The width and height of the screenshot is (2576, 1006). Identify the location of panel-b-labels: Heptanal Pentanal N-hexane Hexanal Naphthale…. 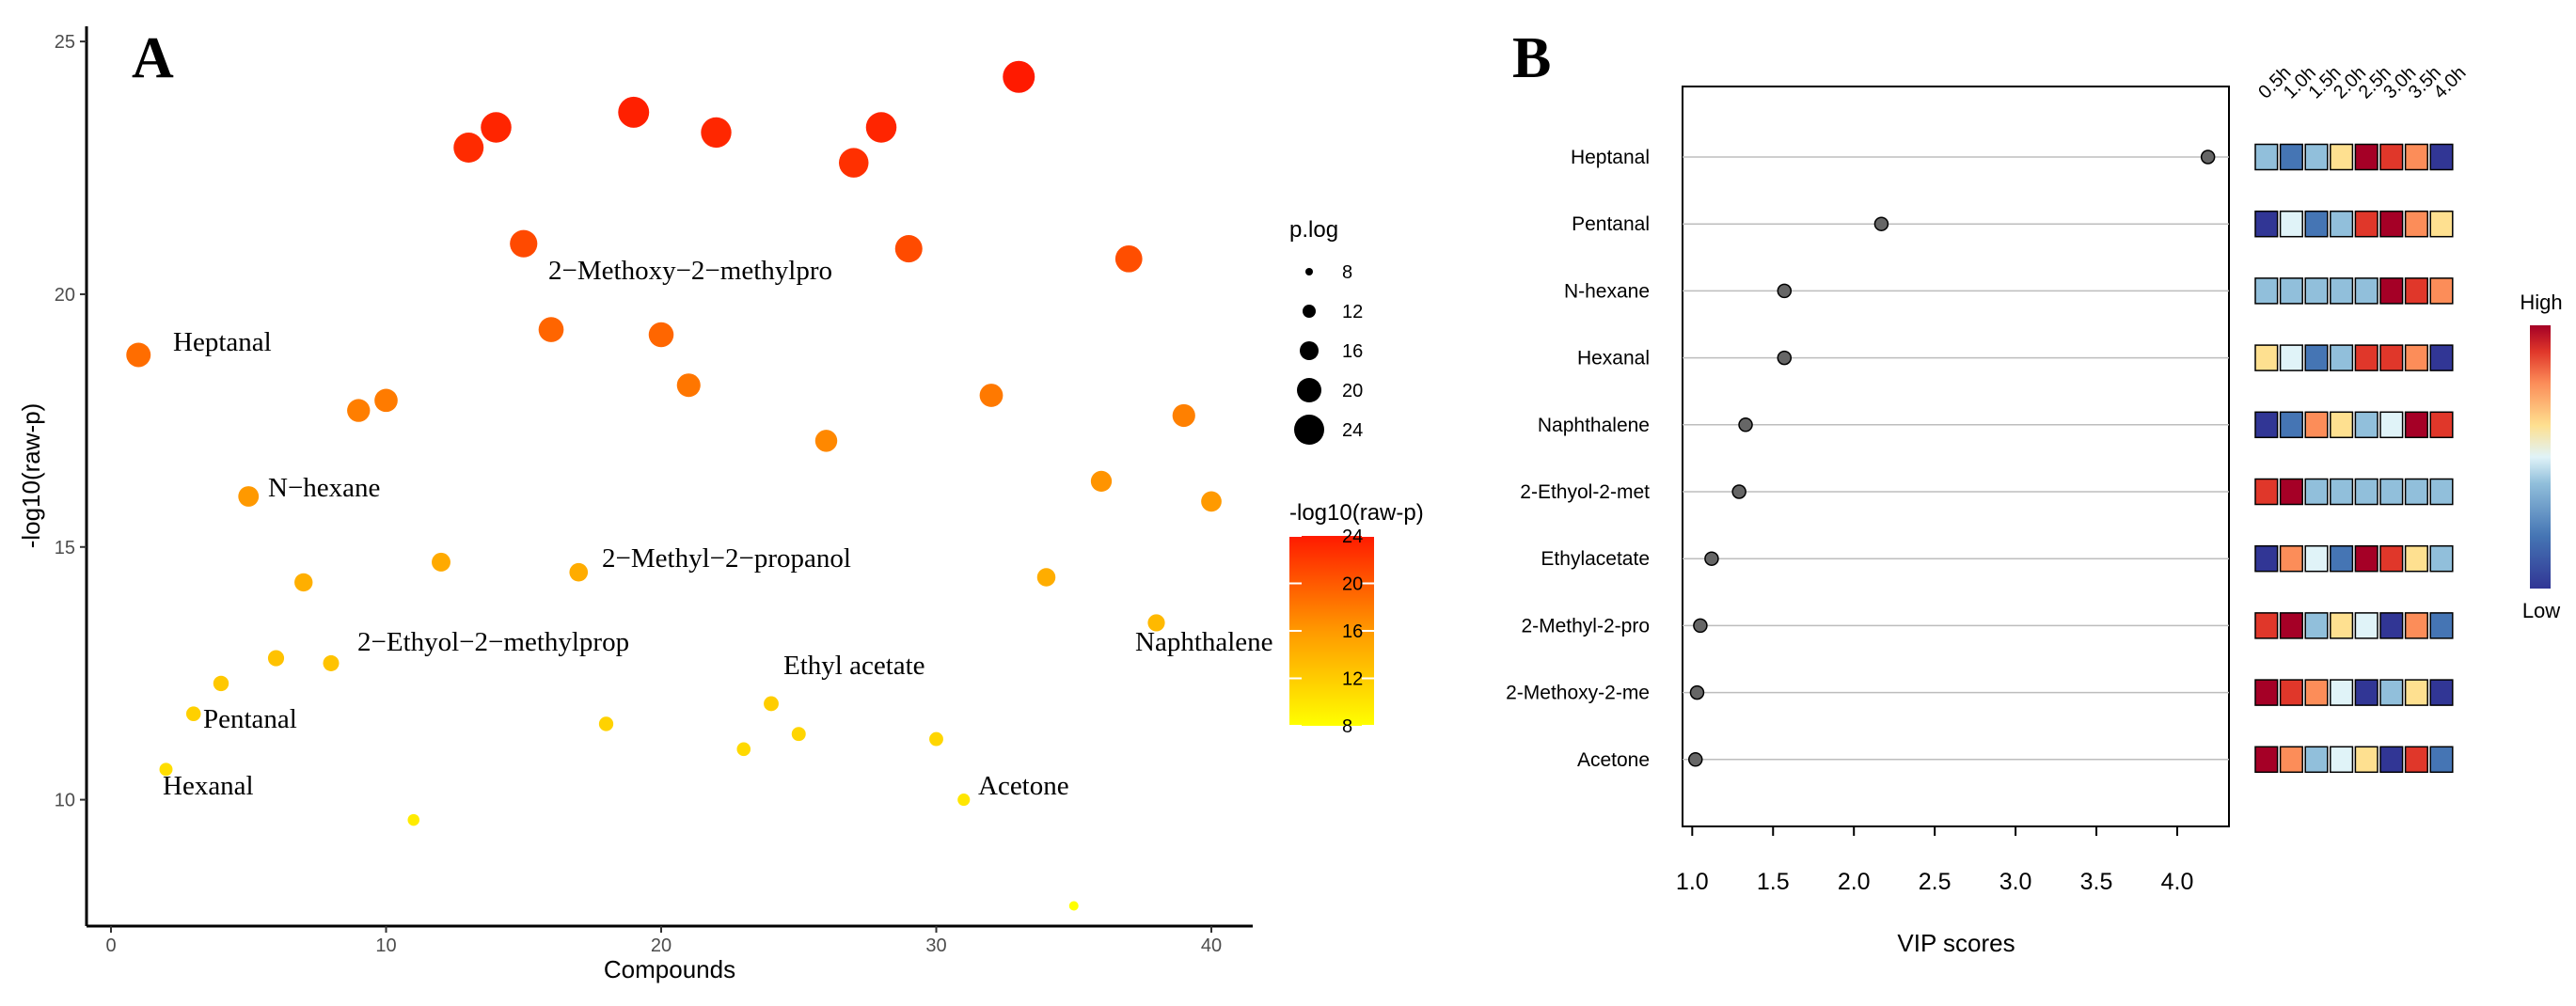
(1578, 459).